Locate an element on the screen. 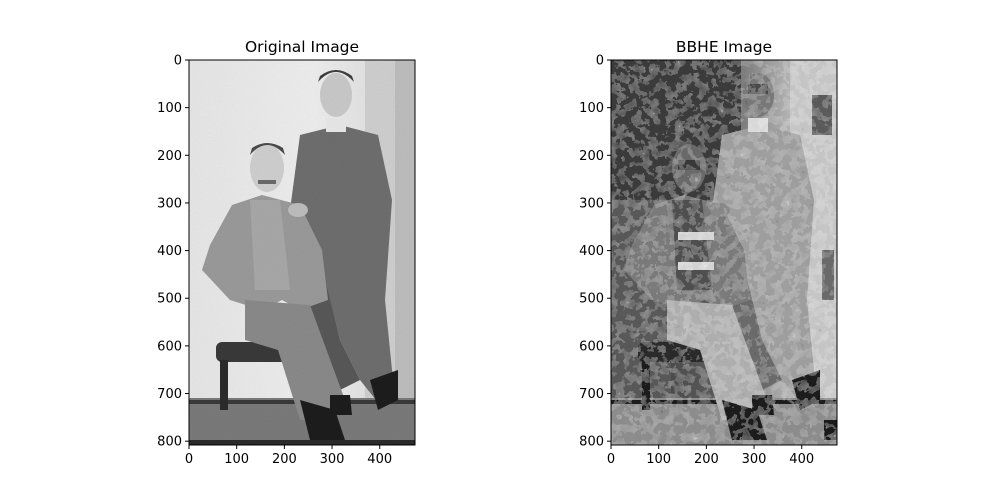 Image resolution: width=1000 pixels, height=500 pixels. panel-title: BBHE Image is located at coordinates (724, 47).